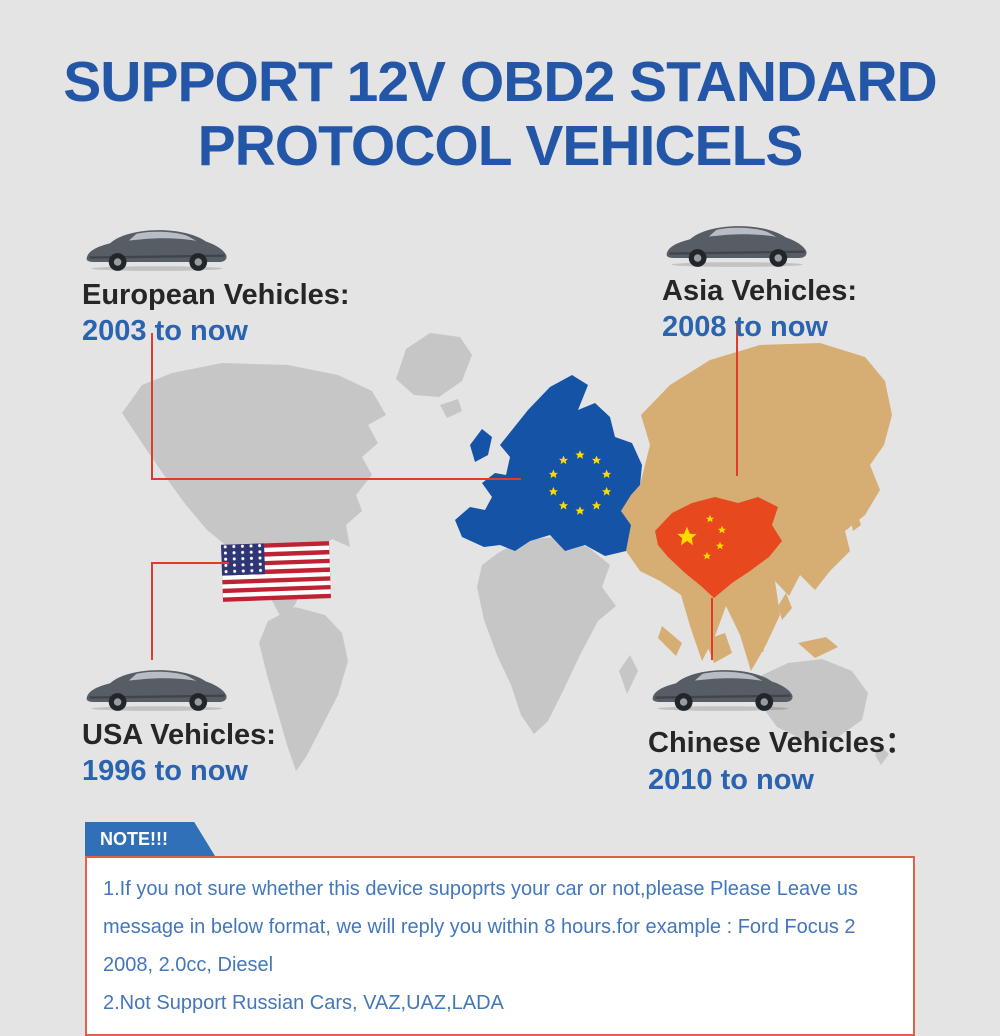 Image resolution: width=1000 pixels, height=1036 pixels. I want to click on us-flag-icon, so click(276, 571).